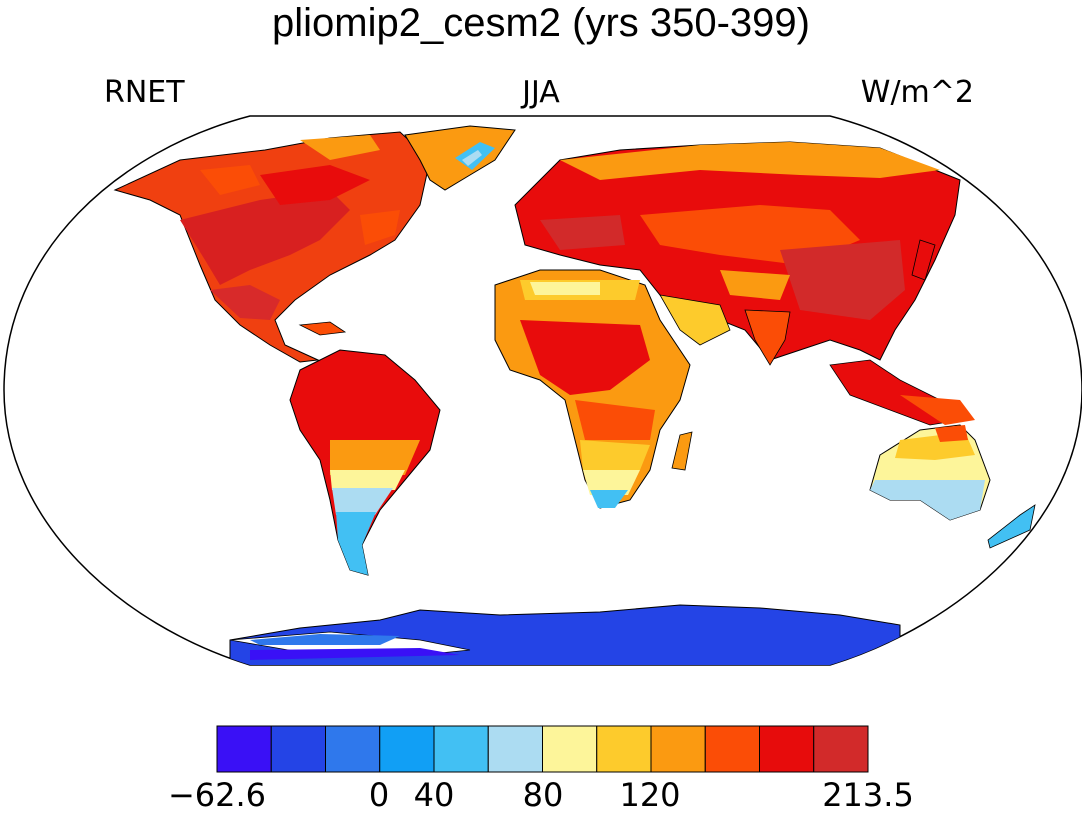 This screenshot has width=1082, height=814. Describe the element at coordinates (217, 795) in the screenshot. I see `colorbar-tick-label: −62.6` at that location.